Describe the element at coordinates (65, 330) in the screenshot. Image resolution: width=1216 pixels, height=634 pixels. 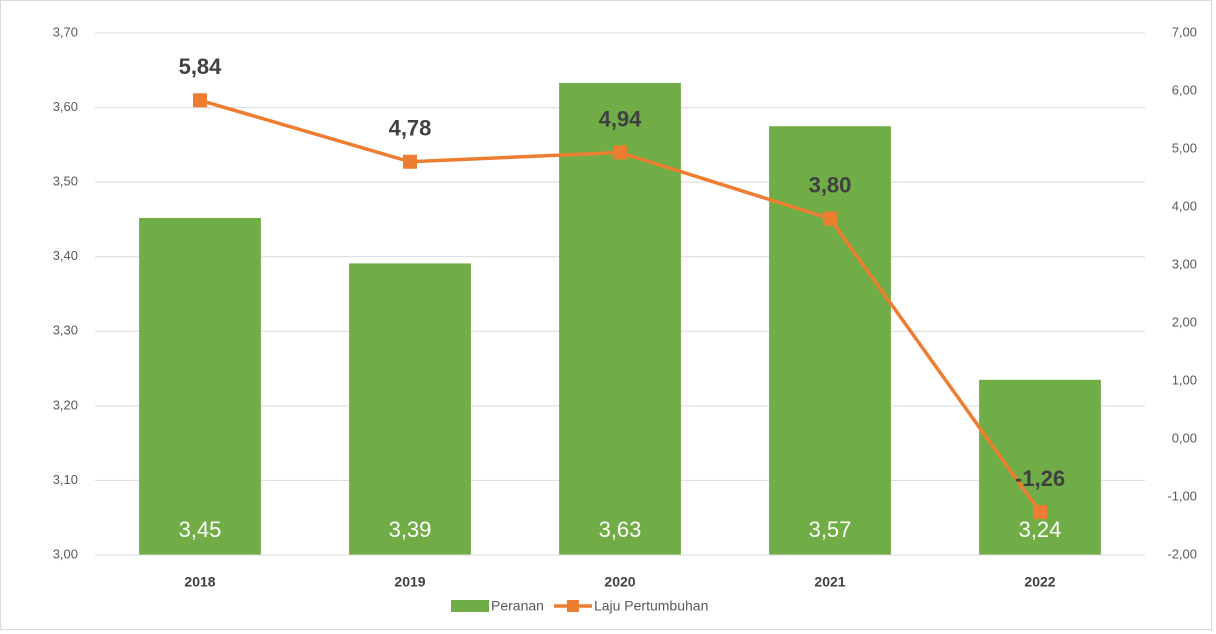
I see `y-tick-label: 3,30` at that location.